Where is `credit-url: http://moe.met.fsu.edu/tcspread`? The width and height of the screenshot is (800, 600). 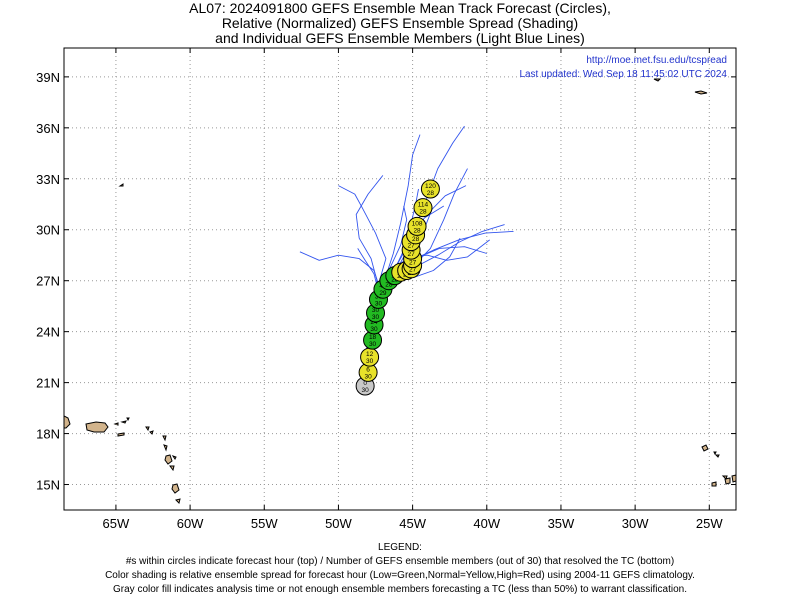 credit-url: http://moe.met.fsu.edu/tcspread is located at coordinates (656, 60).